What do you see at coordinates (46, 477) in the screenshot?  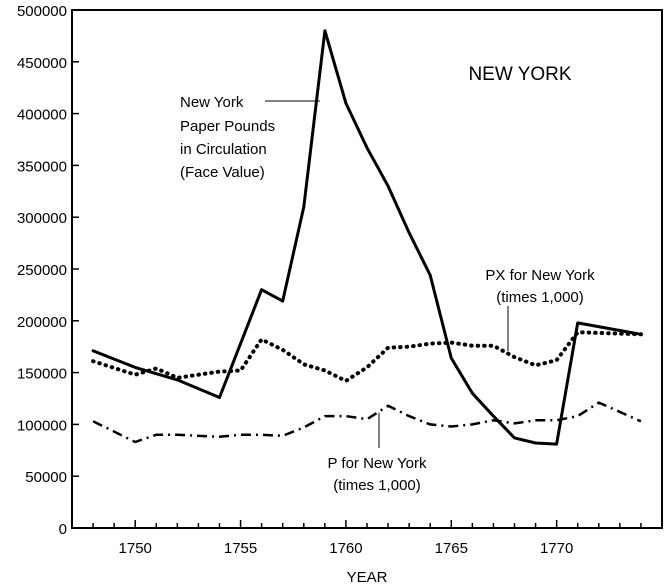 I see `y-tick-label: 50000` at bounding box center [46, 477].